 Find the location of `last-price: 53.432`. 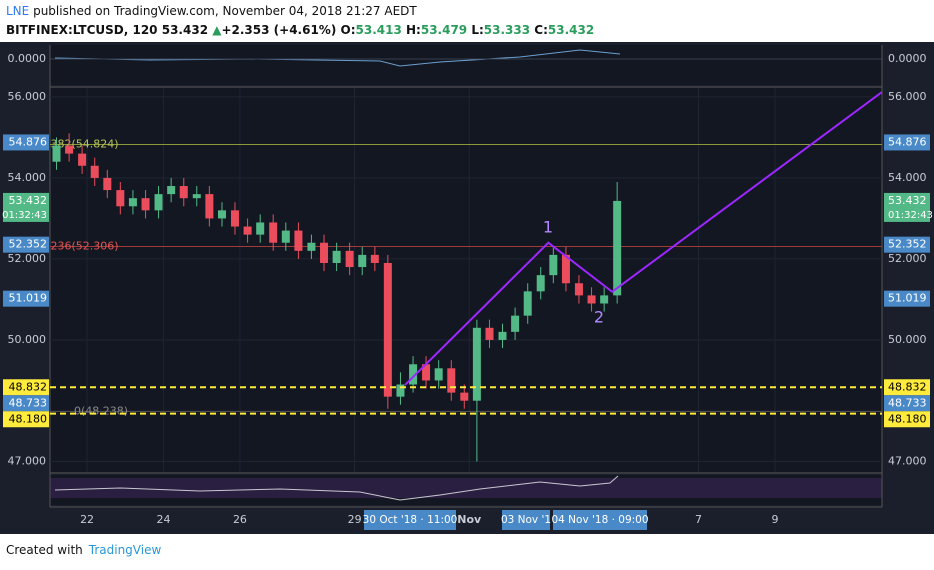

last-price: 53.432 is located at coordinates (185, 30).